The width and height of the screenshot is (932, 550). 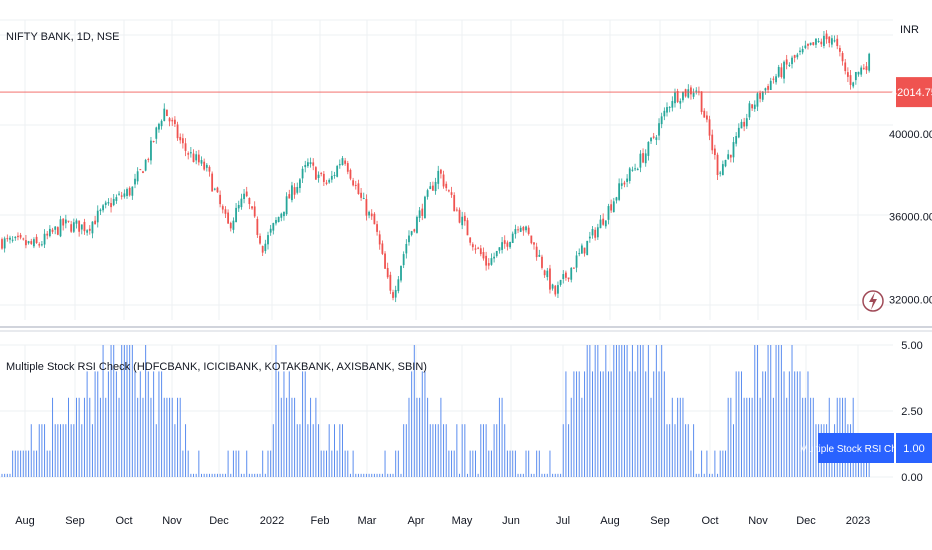 I want to click on time-tick-label: Aug, so click(x=25, y=521).